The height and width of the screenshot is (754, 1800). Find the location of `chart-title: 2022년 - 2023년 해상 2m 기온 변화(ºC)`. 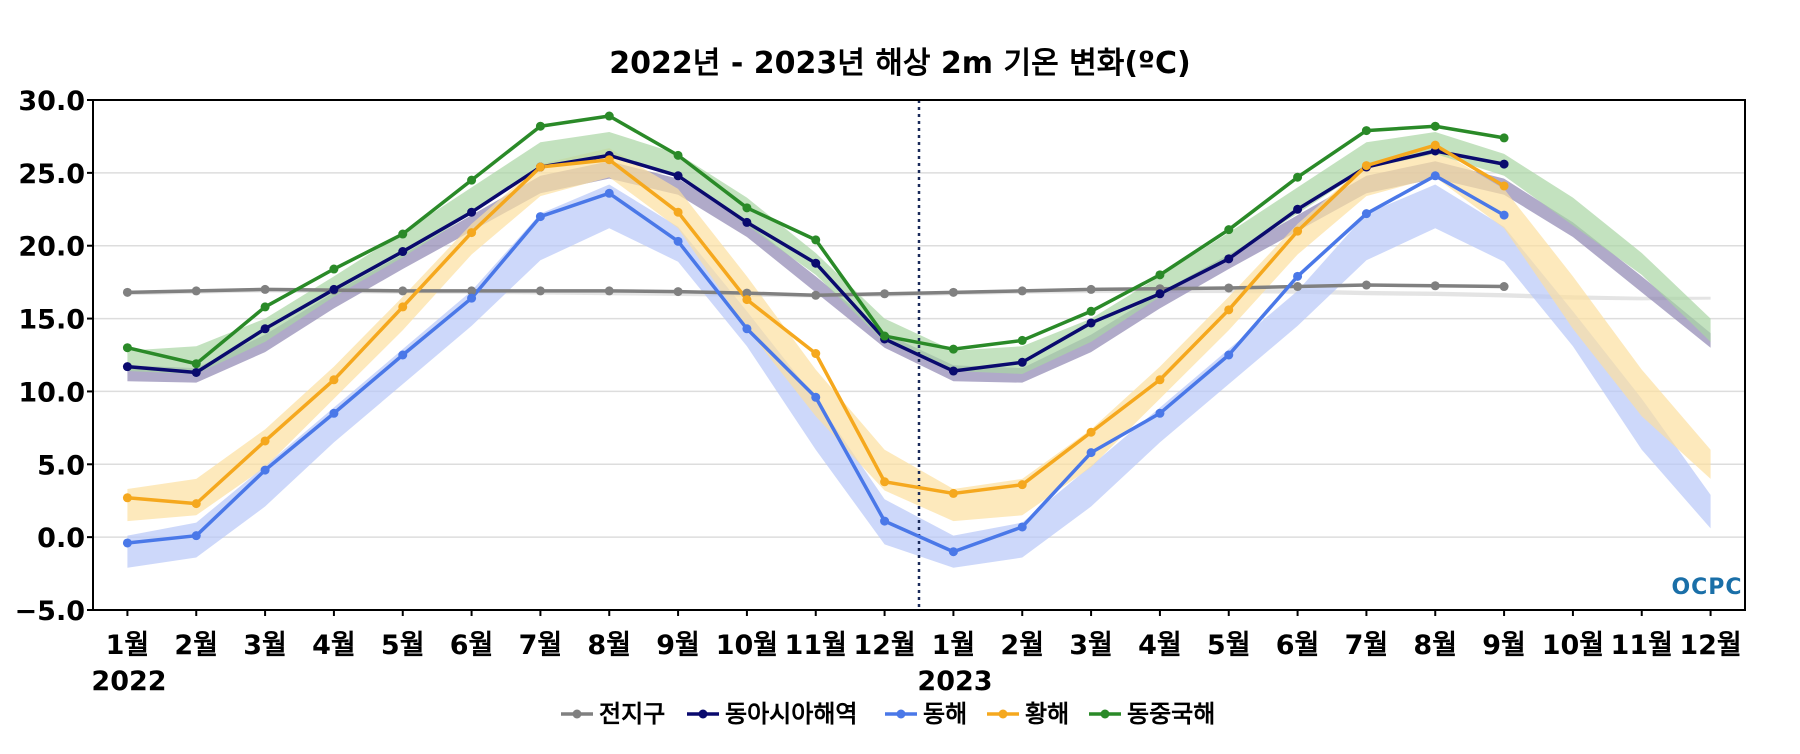

chart-title: 2022년 - 2023년 해상 2m 기온 변화(ºC) is located at coordinates (899, 63).